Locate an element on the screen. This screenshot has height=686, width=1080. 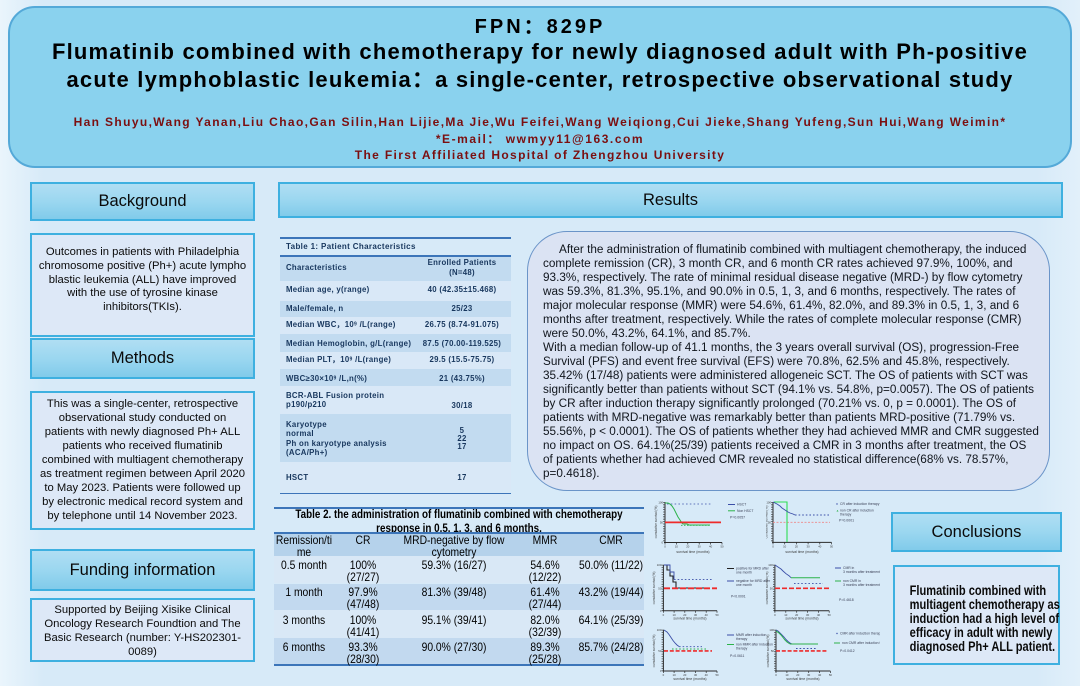
svg-text: negative for MRD after is located at coordinates (753, 581).